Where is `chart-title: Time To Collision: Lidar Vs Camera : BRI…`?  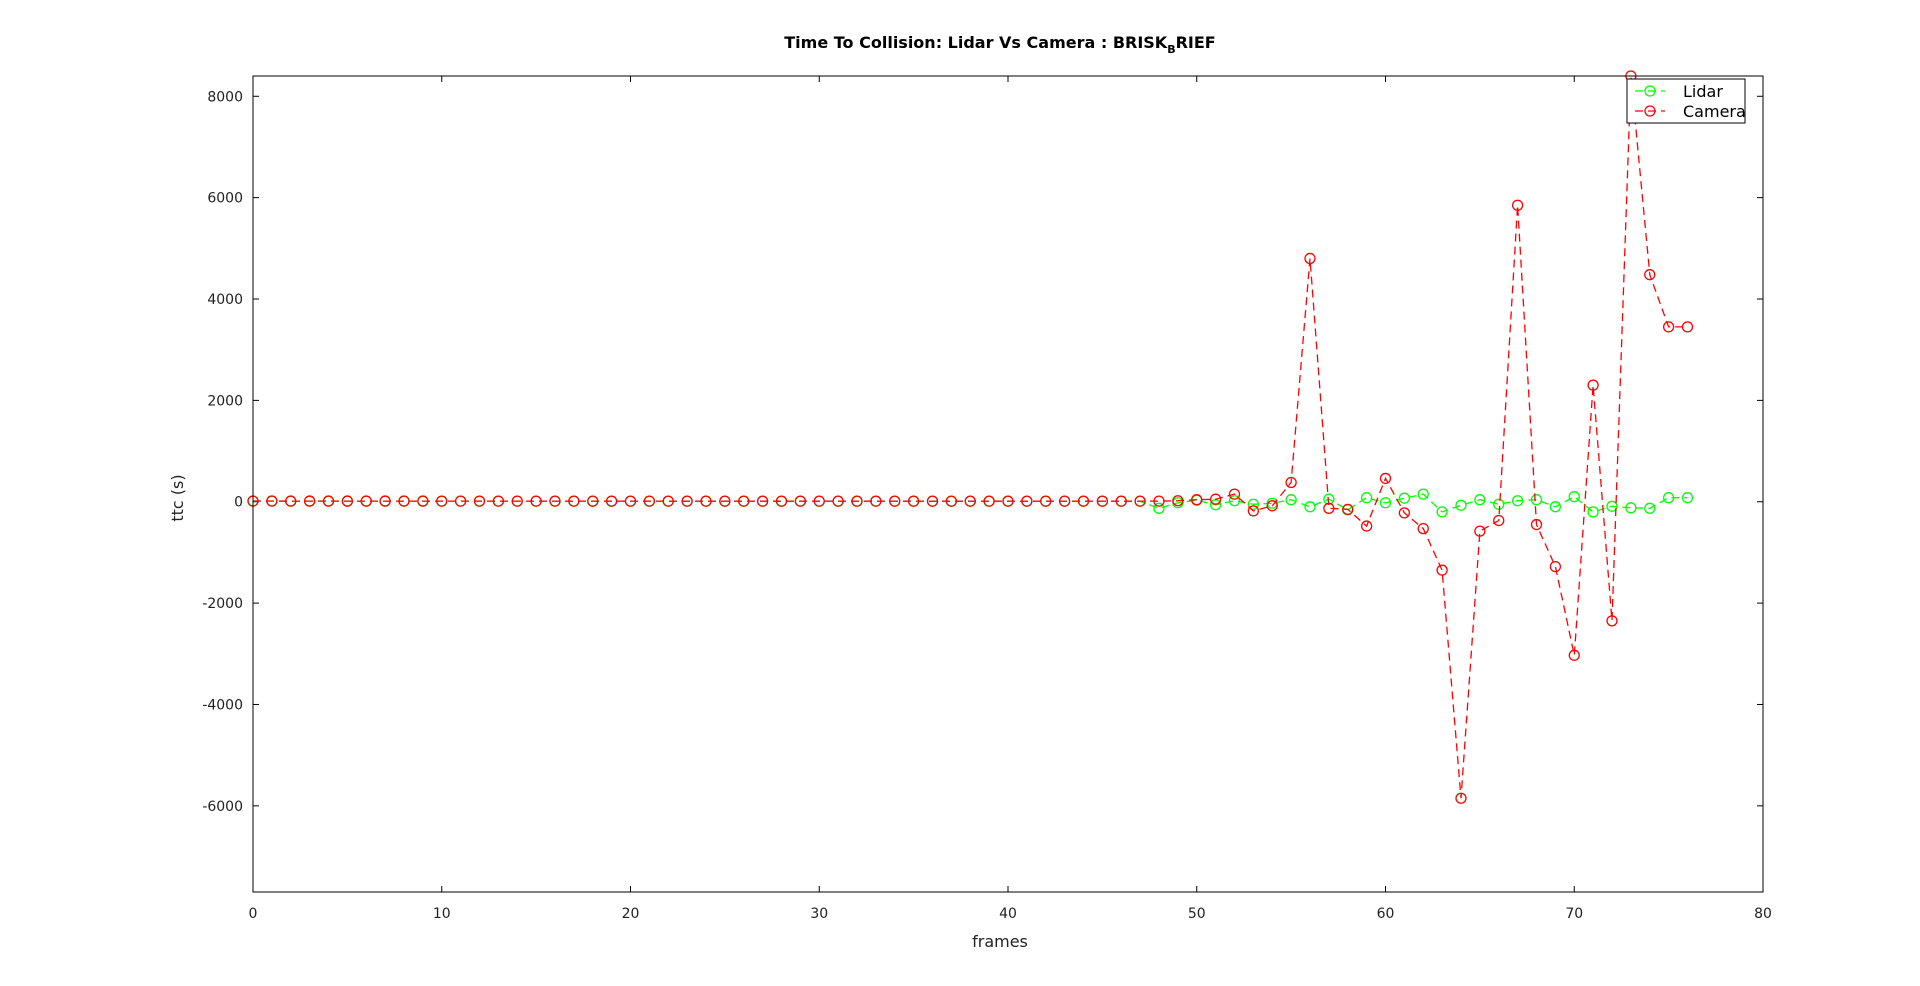
chart-title: Time To Collision: Lidar Vs Camera : BRI… is located at coordinates (999, 44).